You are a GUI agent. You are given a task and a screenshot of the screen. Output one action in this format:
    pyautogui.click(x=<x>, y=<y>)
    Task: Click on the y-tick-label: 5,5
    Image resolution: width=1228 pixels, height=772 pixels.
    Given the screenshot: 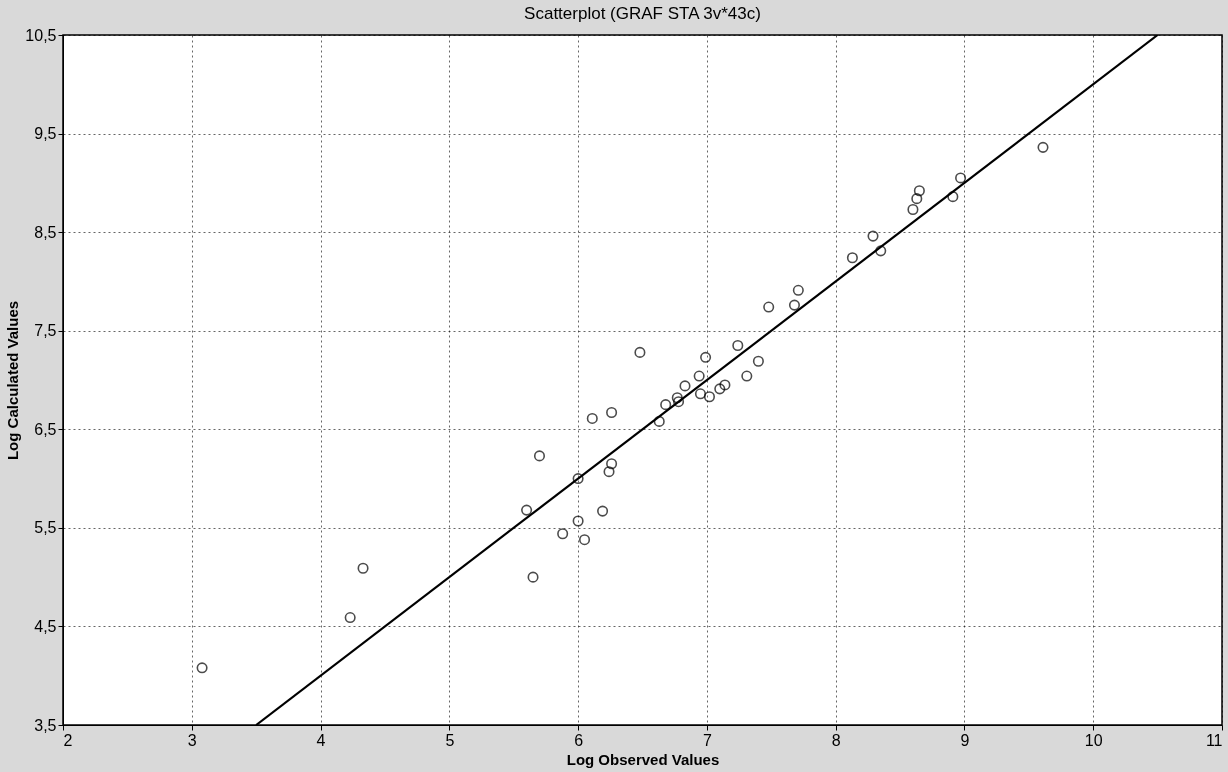 What is the action you would take?
    pyautogui.click(x=45, y=528)
    